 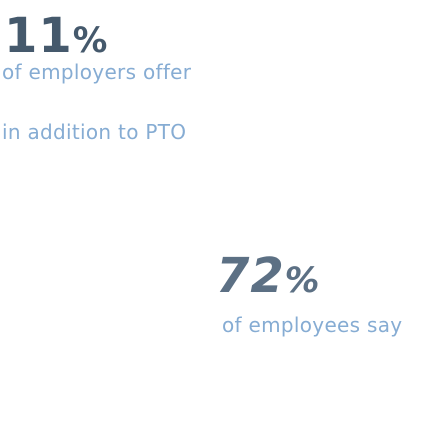 I want to click on stat-figure: 11%, so click(x=56, y=36).